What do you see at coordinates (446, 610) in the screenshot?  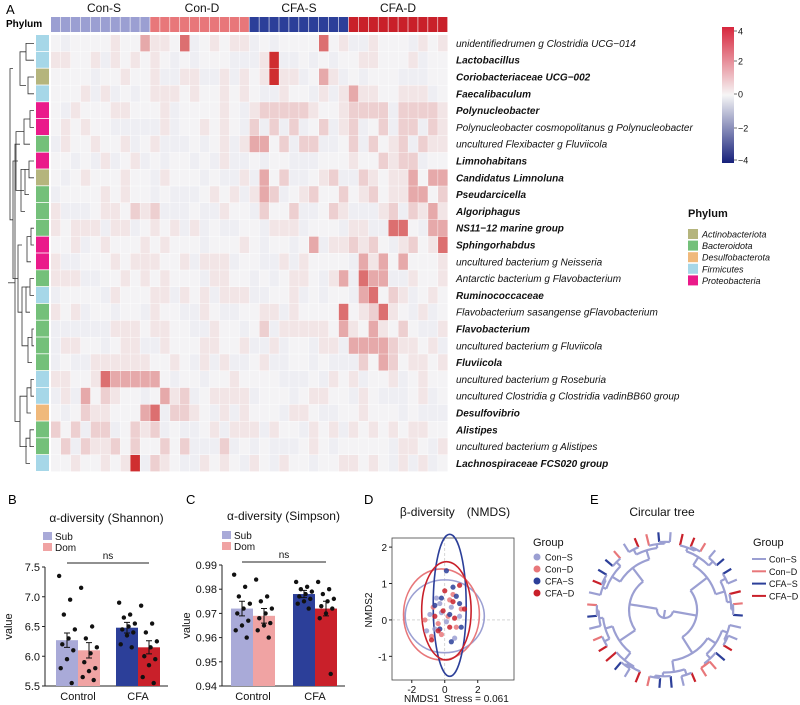 I see `confidence-ellipse` at bounding box center [446, 610].